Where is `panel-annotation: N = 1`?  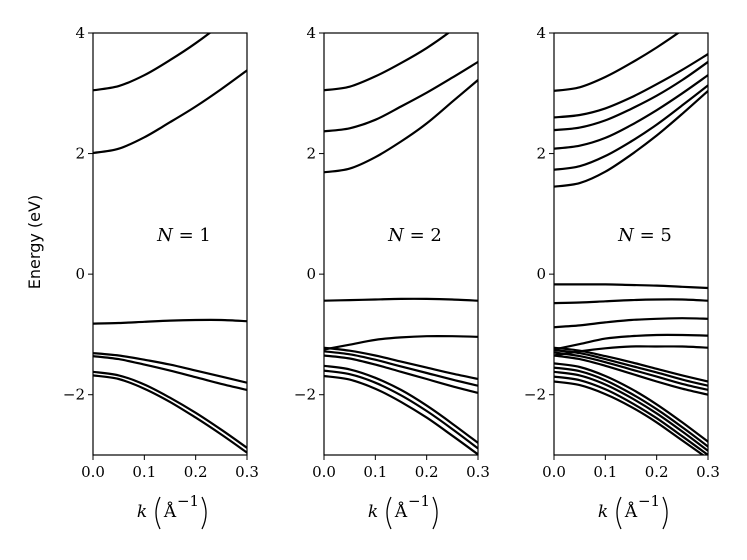 panel-annotation: N = 1 is located at coordinates (183, 235).